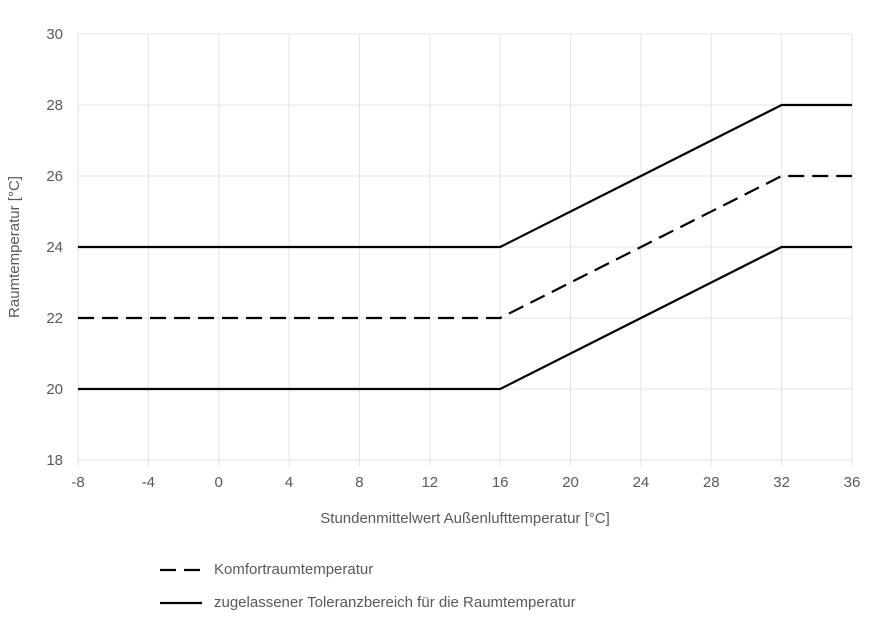 The image size is (872, 619). Describe the element at coordinates (54, 176) in the screenshot. I see `y-tick-label: 26` at that location.